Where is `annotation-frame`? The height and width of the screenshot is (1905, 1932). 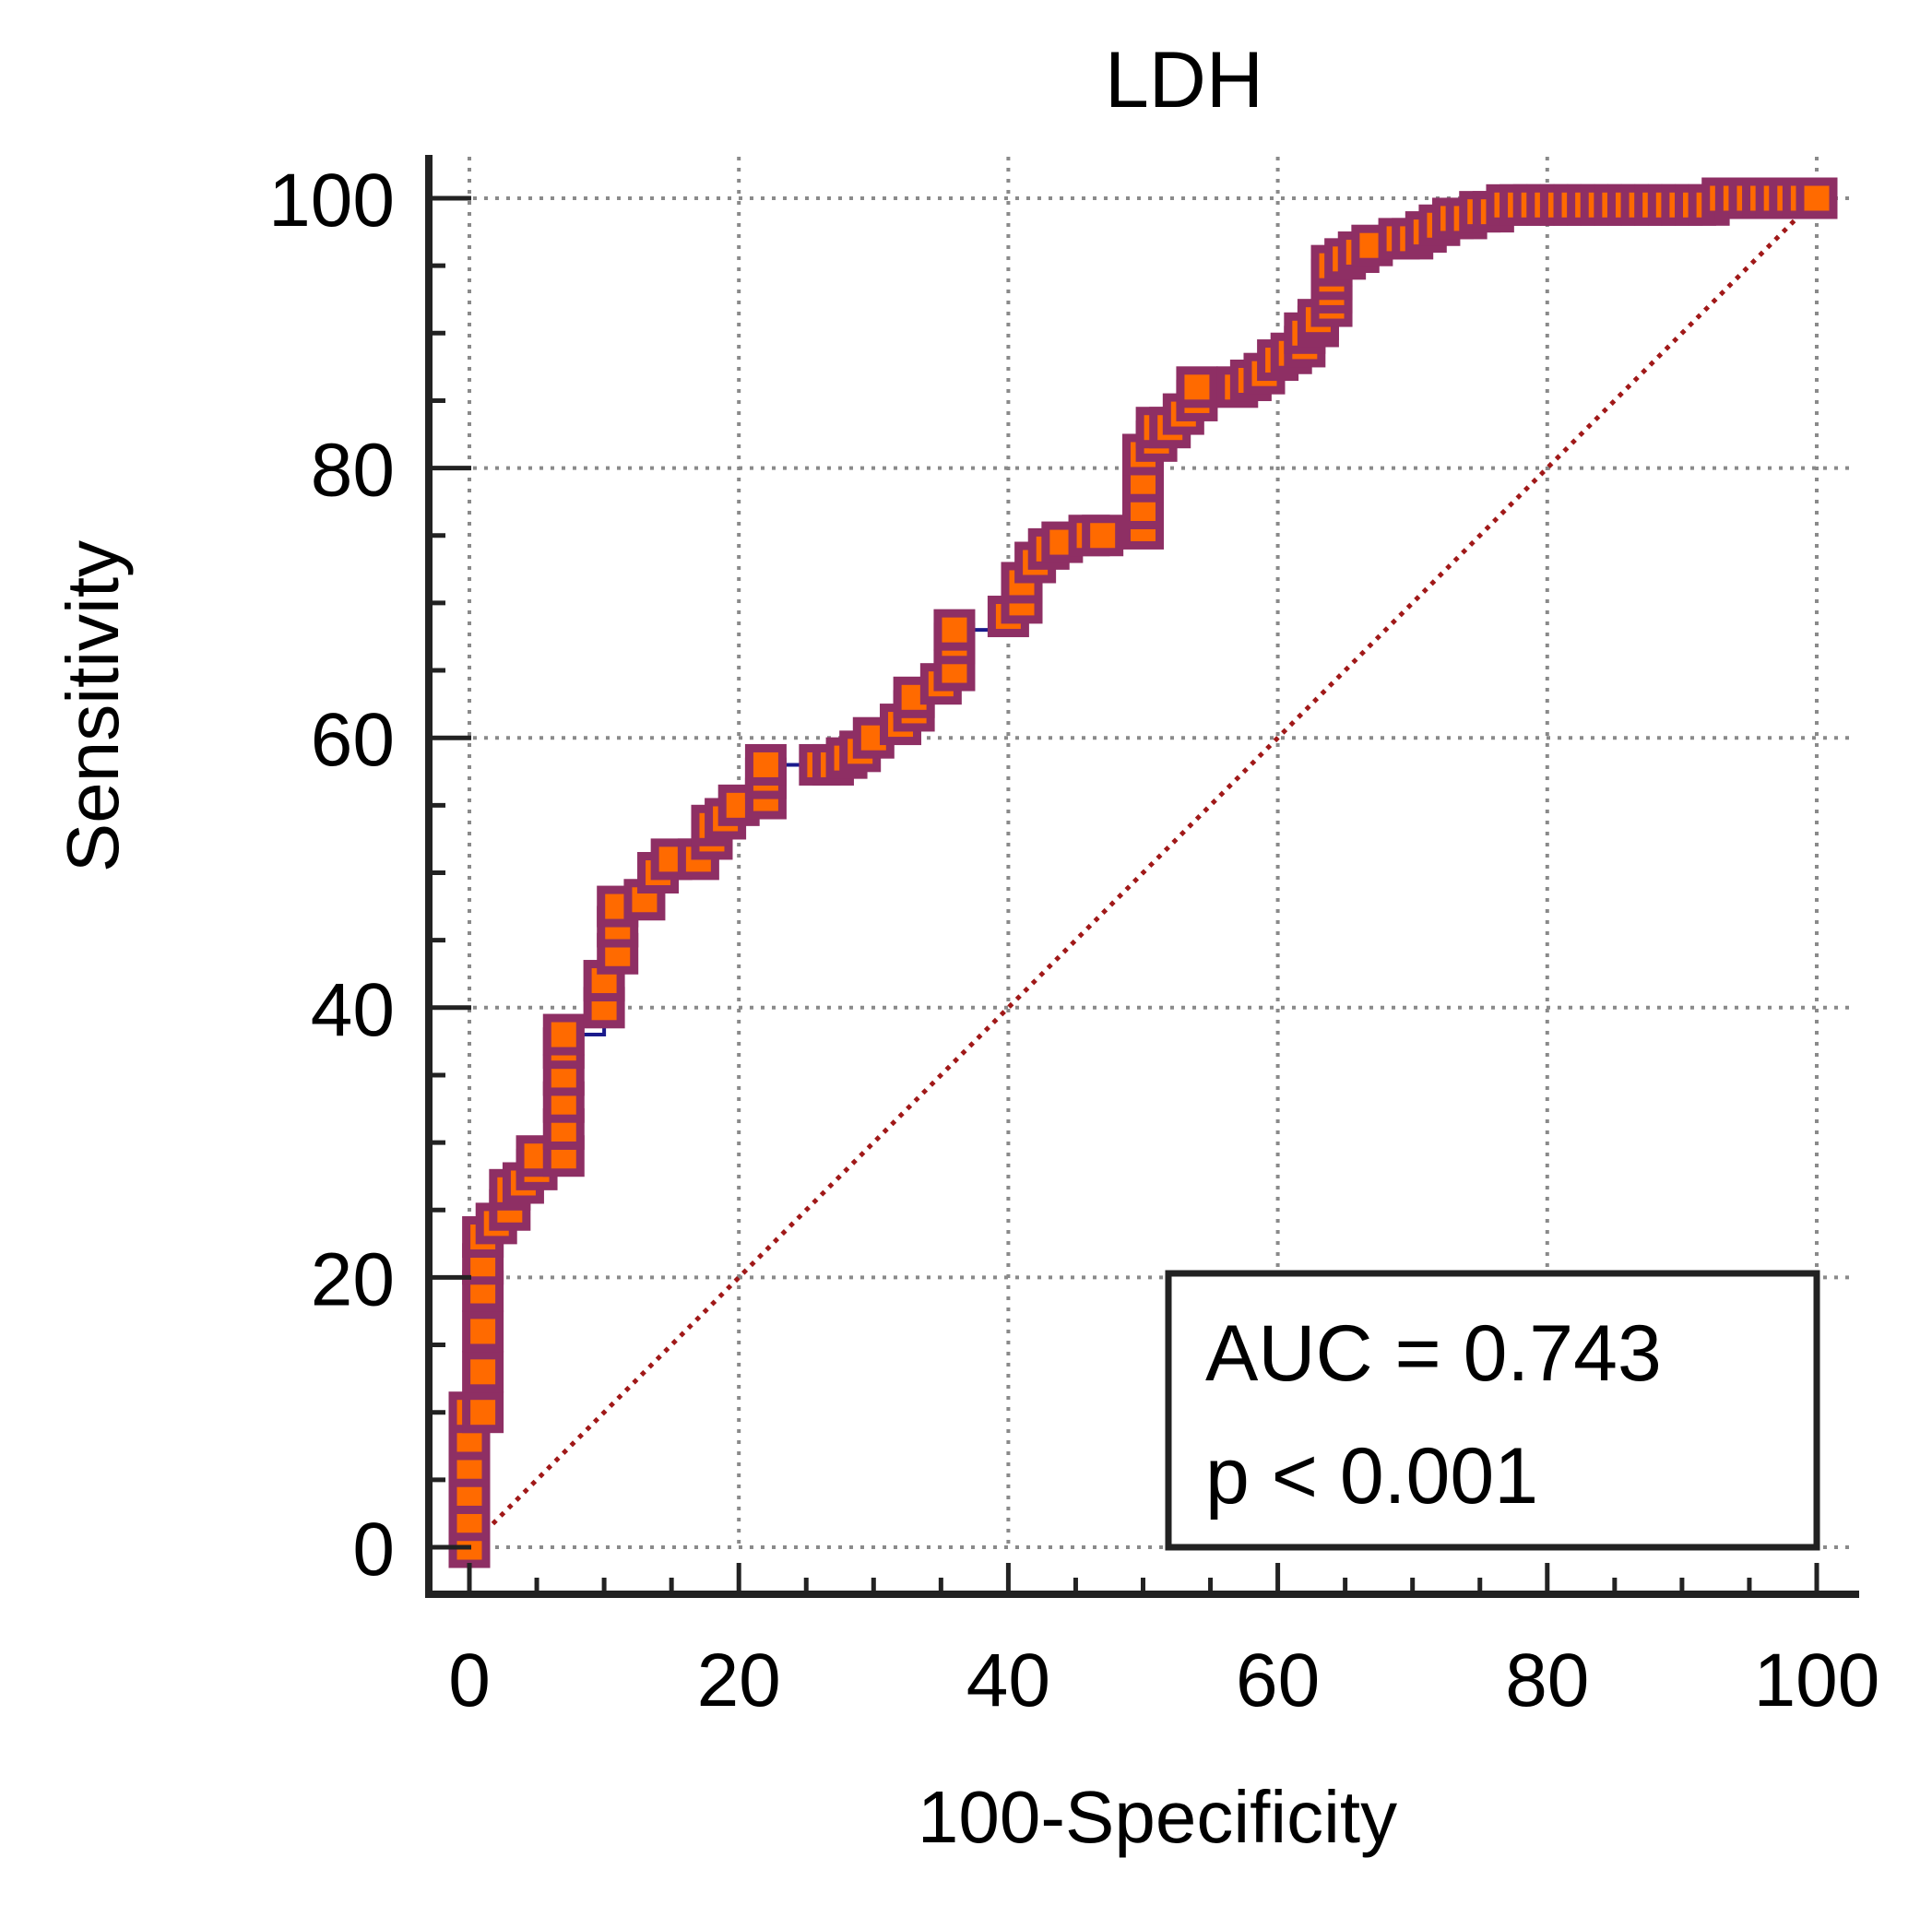 annotation-frame is located at coordinates (1492, 1411).